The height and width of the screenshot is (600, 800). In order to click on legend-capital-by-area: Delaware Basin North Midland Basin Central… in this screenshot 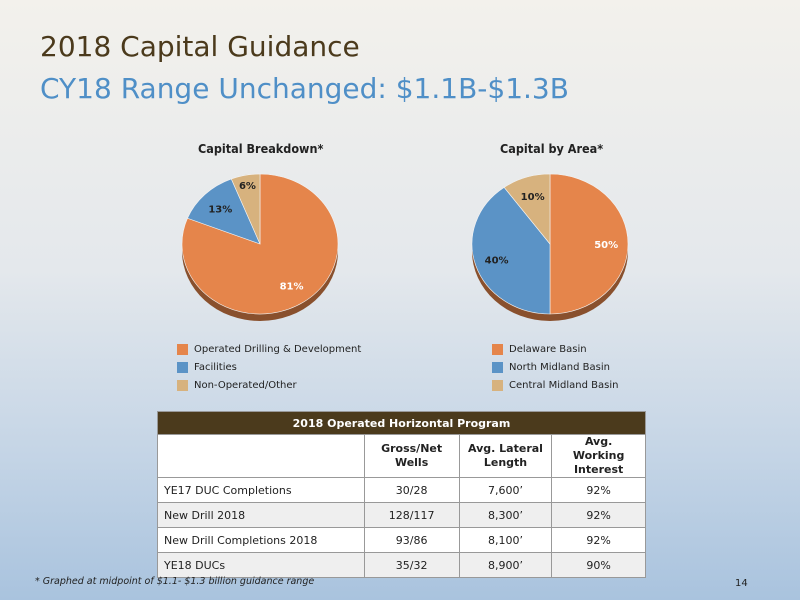, I will do `click(555, 367)`.